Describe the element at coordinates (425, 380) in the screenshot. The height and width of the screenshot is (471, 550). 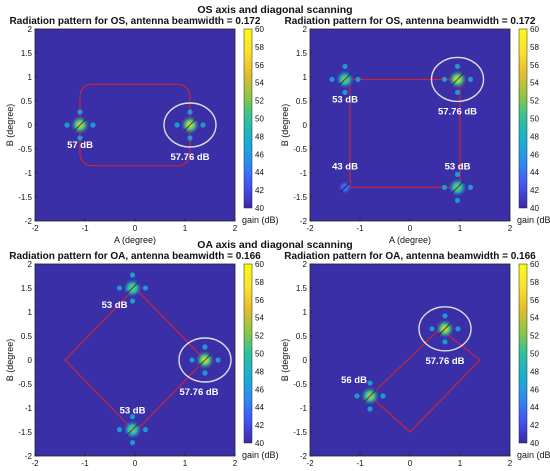
I see `scan-path` at that location.